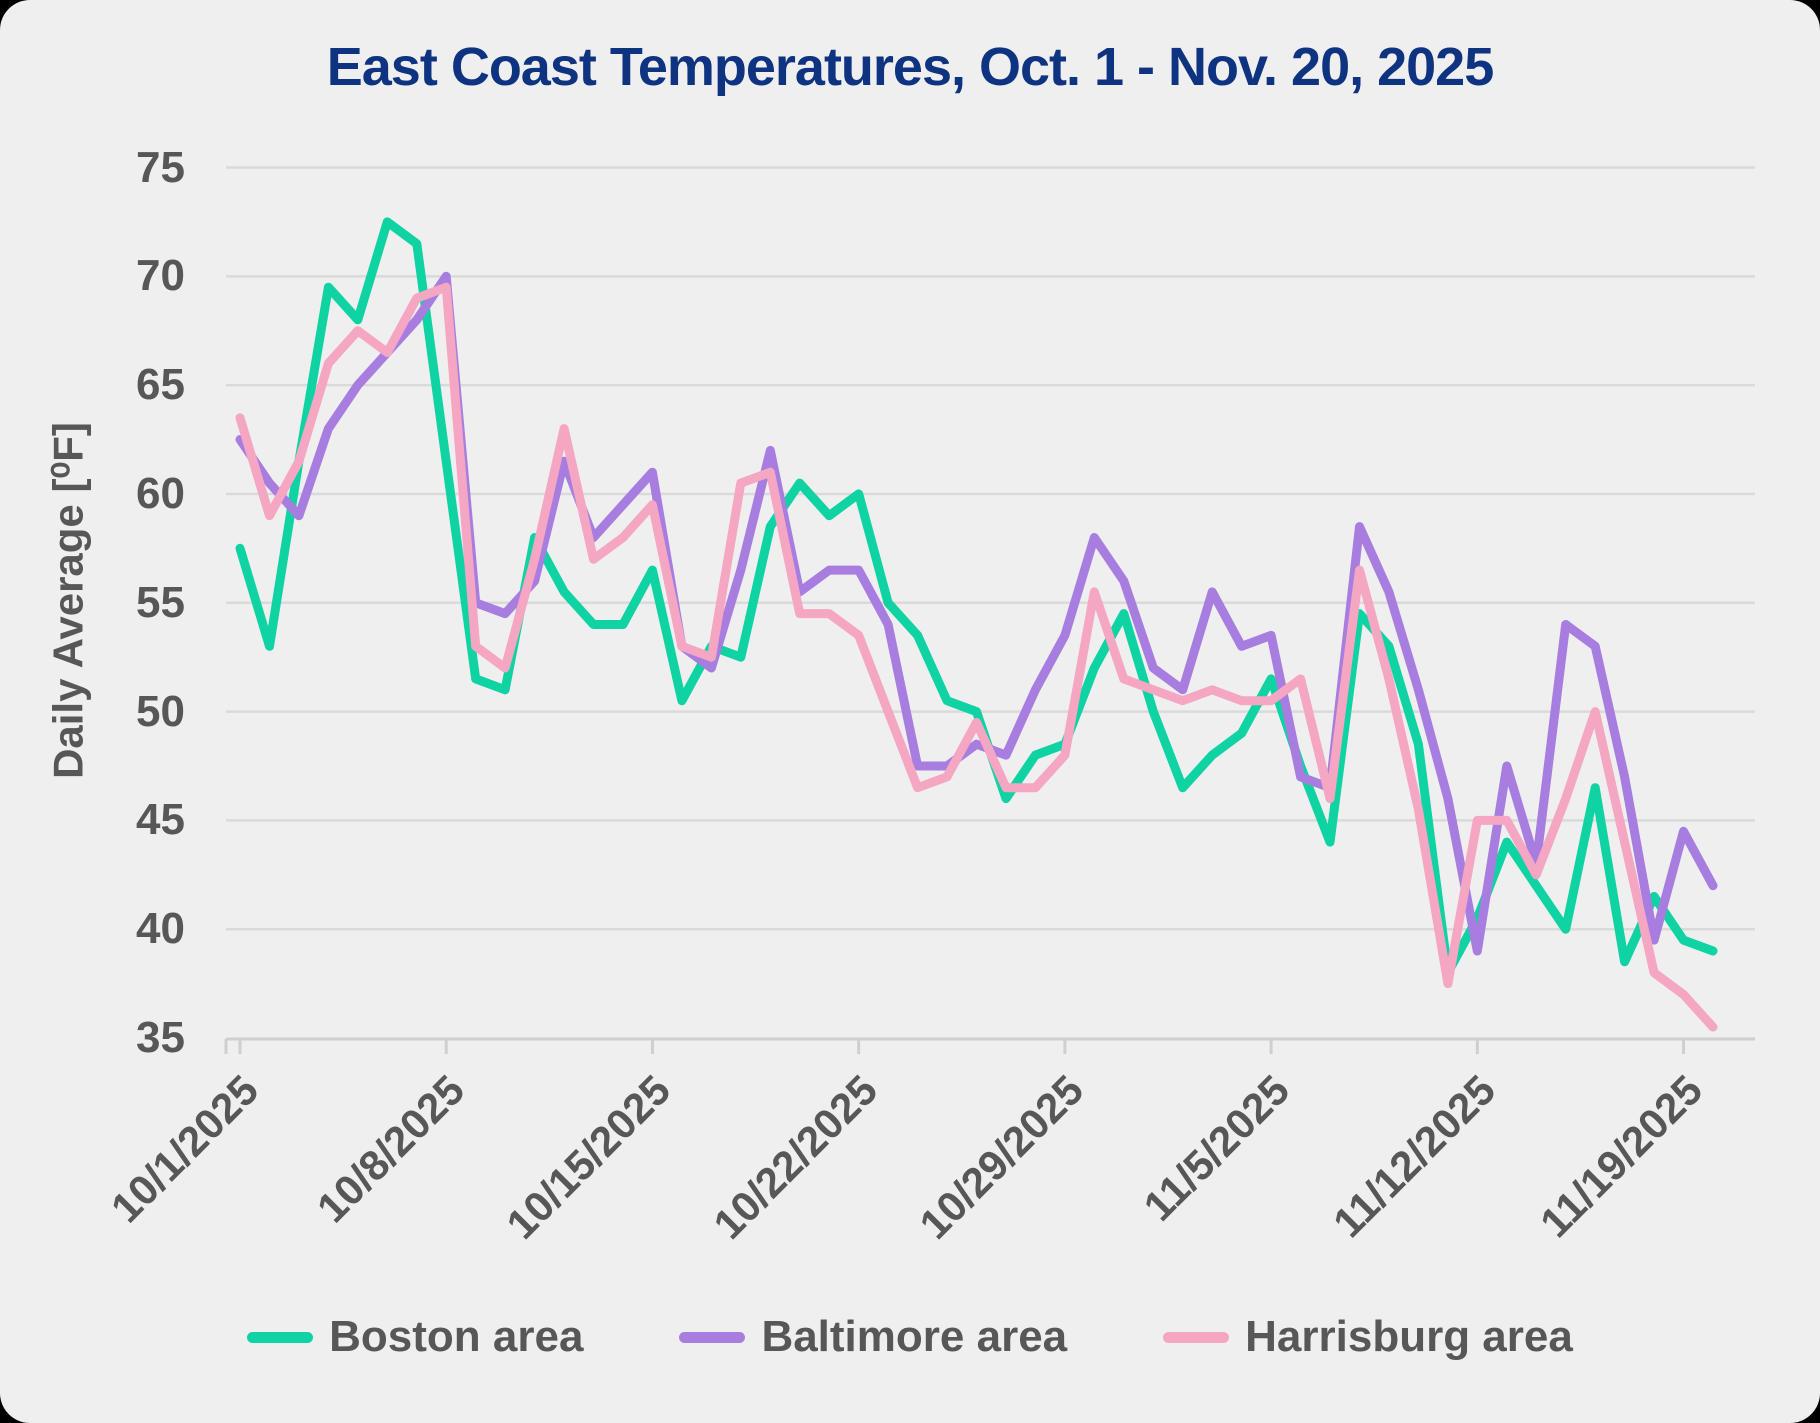 Image resolution: width=1820 pixels, height=1423 pixels. Describe the element at coordinates (160, 1037) in the screenshot. I see `y-tick-label-35: 35` at that location.